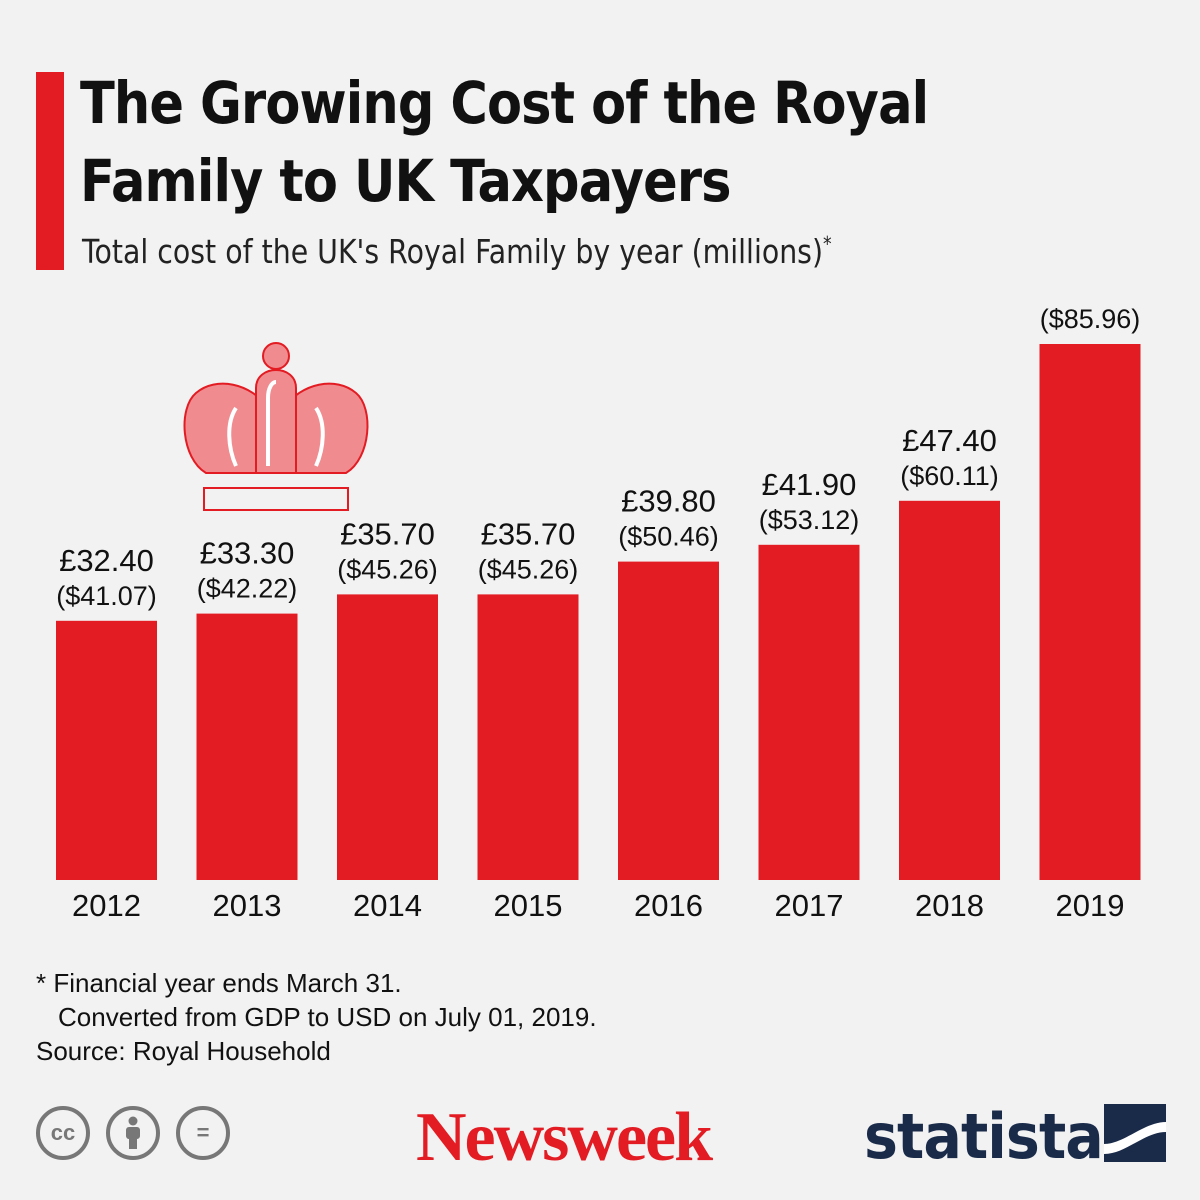 Image resolution: width=1200 pixels, height=1200 pixels. Describe the element at coordinates (949, 476) in the screenshot. I see `value-label-usd-2018: ($60.11)` at that location.